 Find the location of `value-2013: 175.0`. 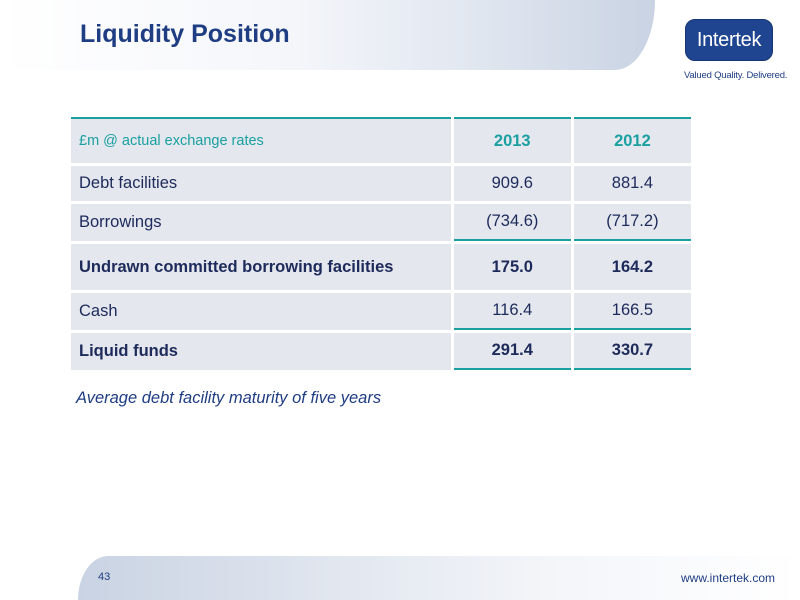

value-2013: 175.0 is located at coordinates (512, 267).